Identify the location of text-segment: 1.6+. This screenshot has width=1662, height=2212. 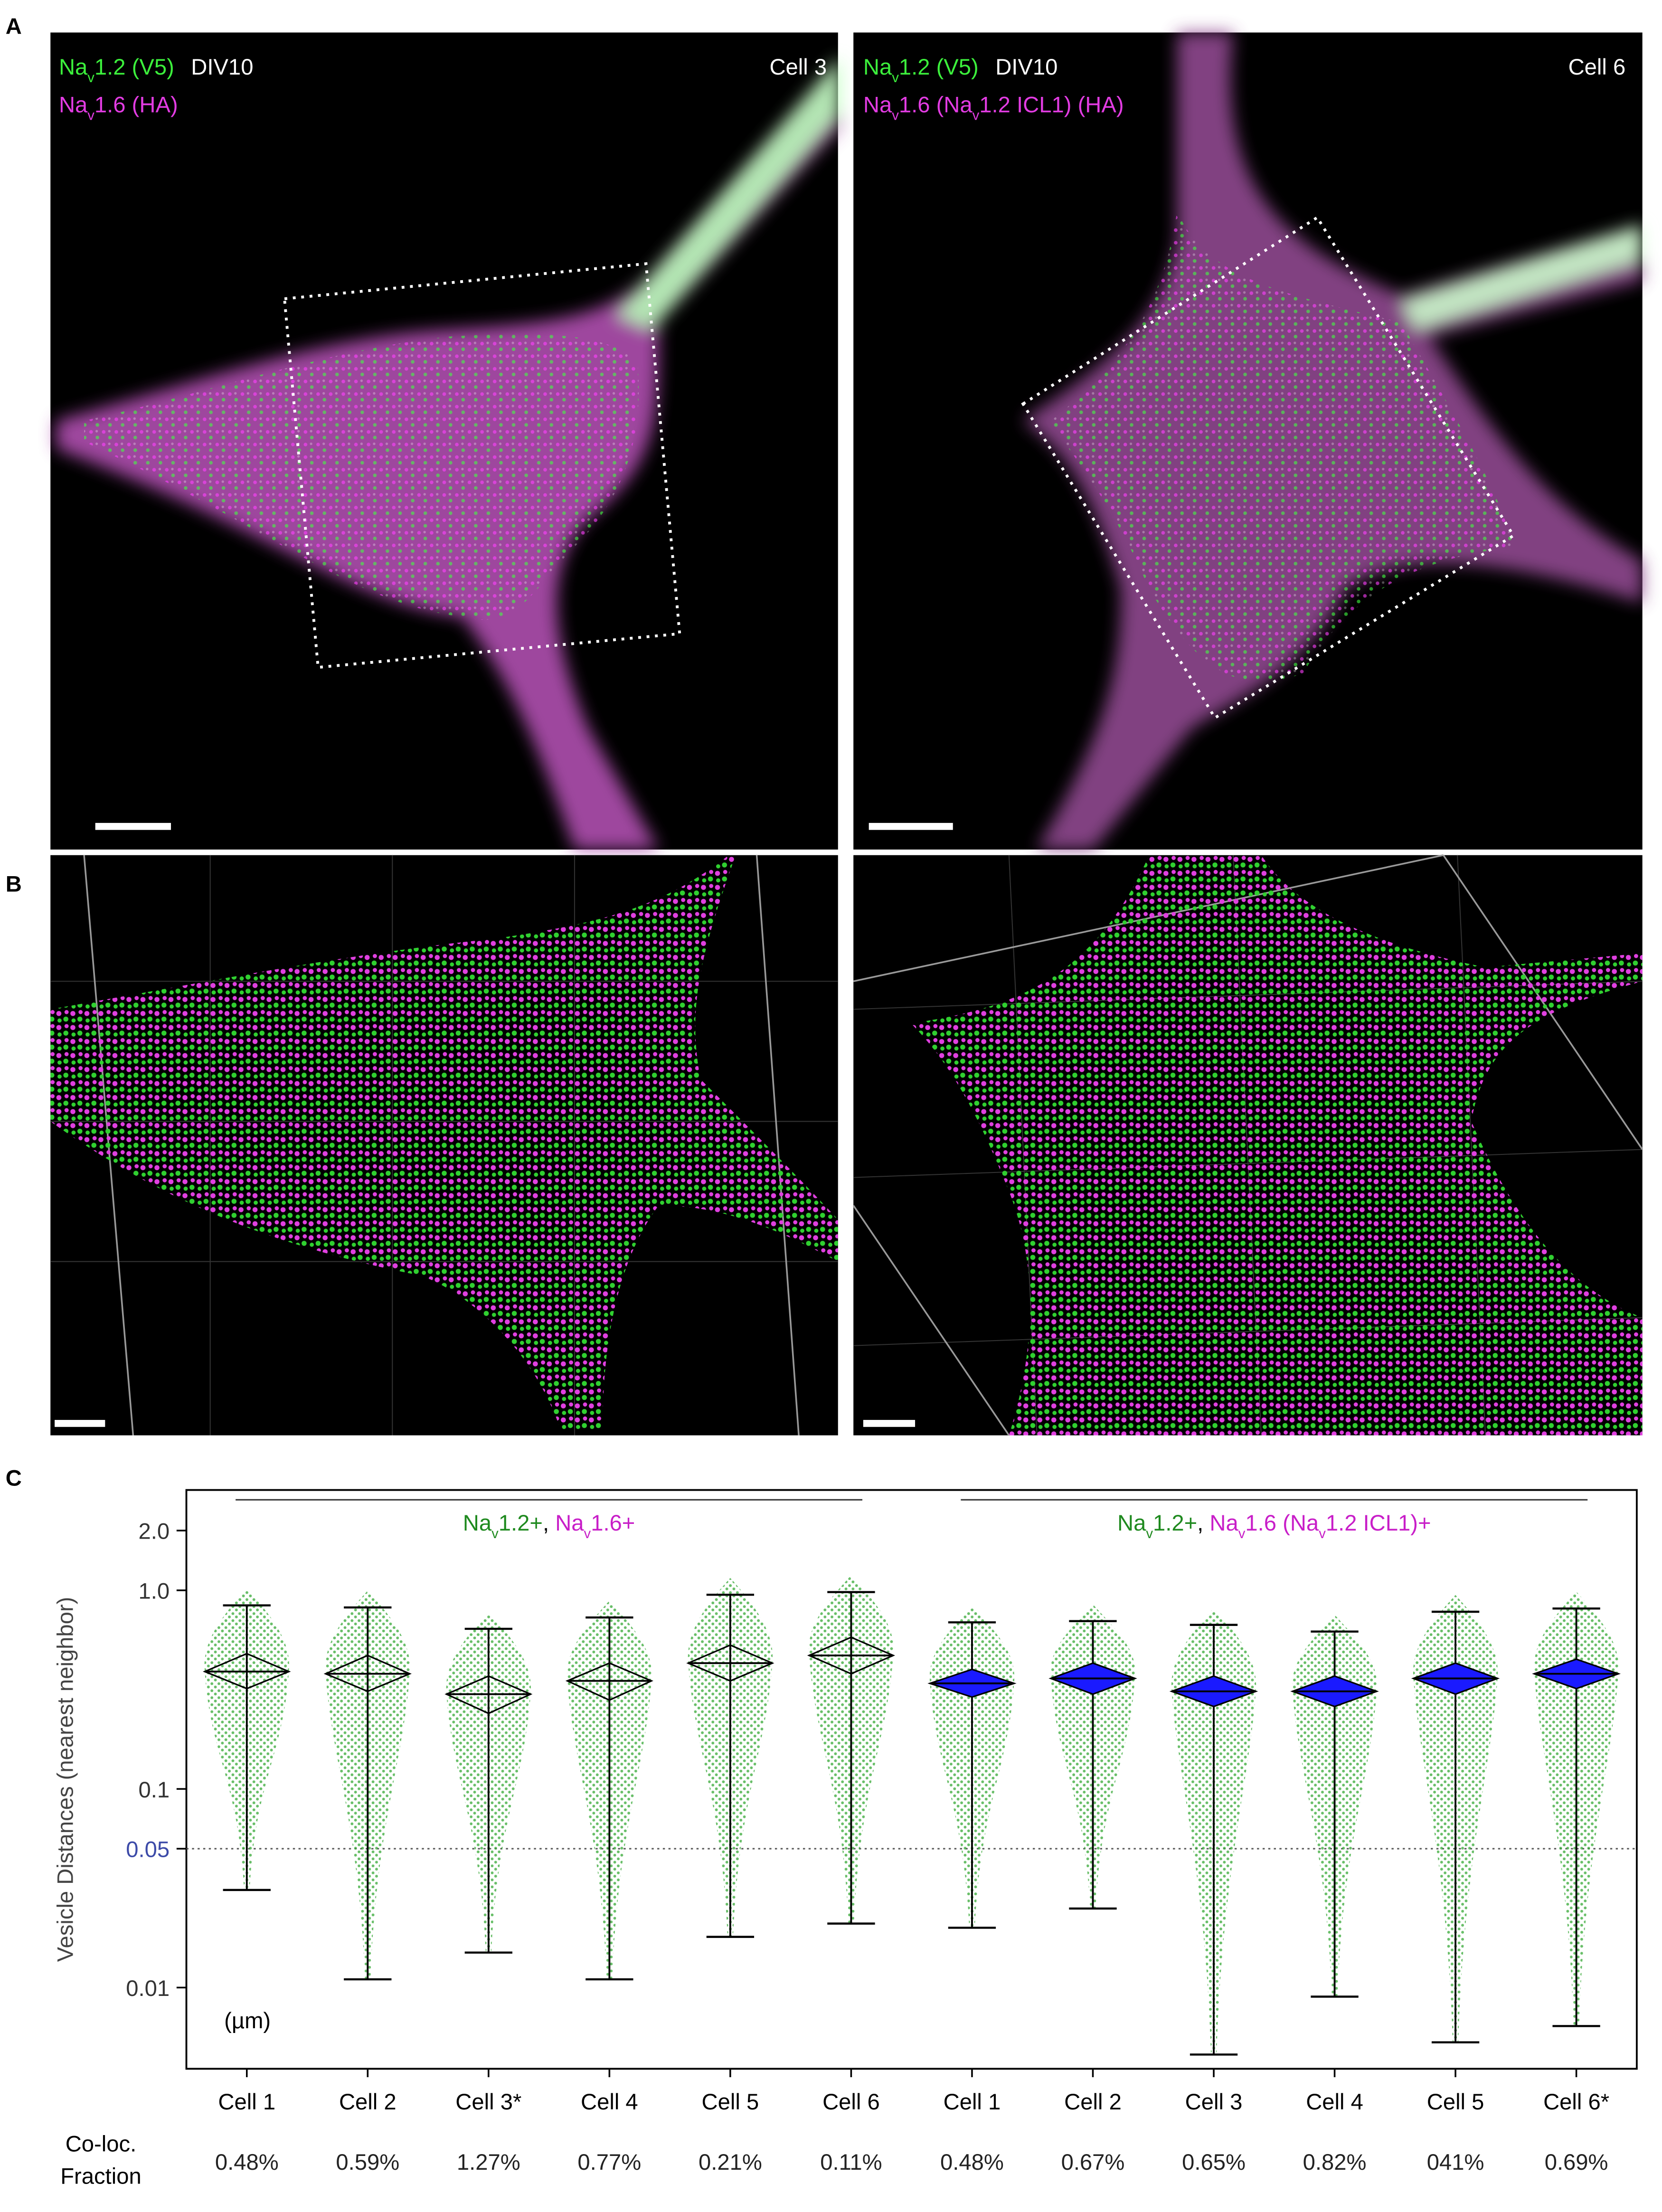
(613, 1523).